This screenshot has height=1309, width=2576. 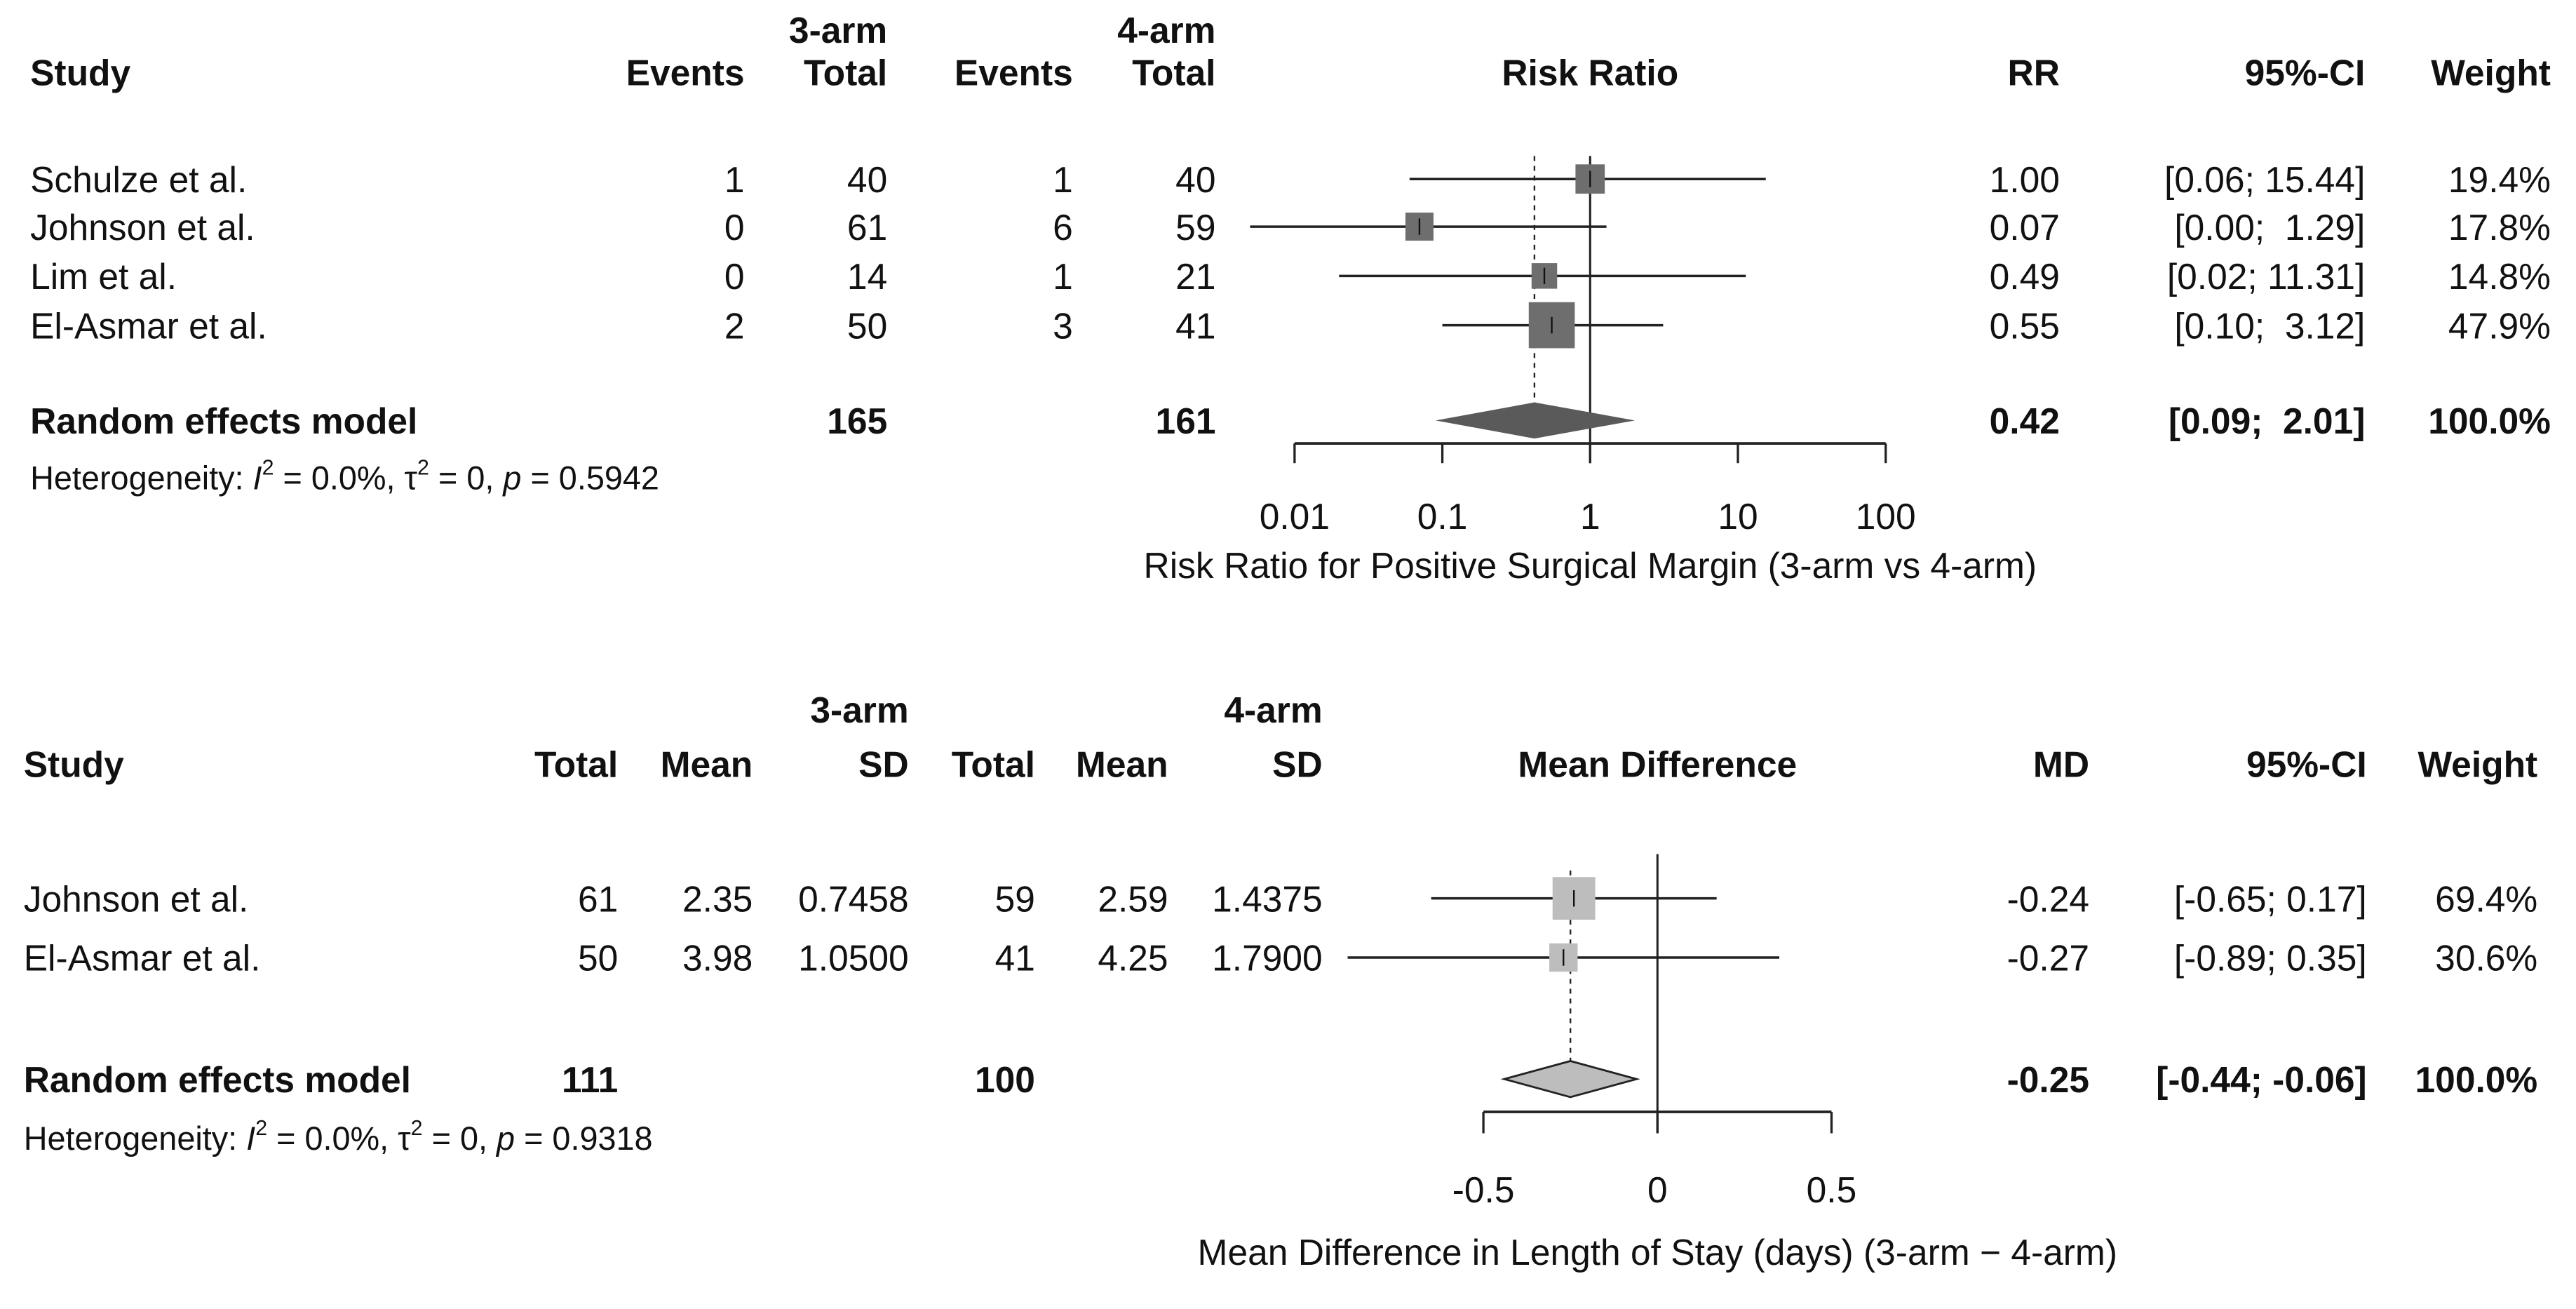 I want to click on heterogeneity-p-sym: p, so click(x=505, y=1138).